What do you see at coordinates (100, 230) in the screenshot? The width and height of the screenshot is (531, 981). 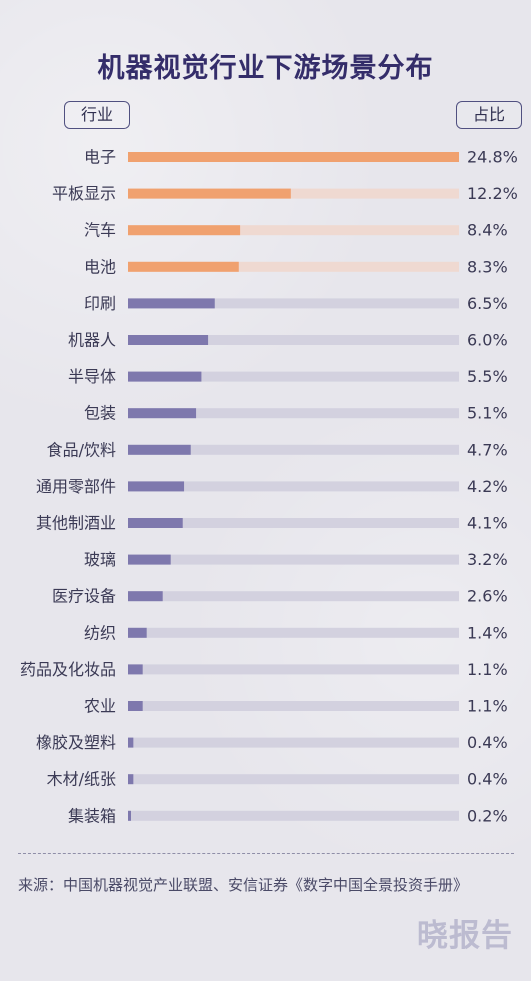 I see `category-label: 汽车` at bounding box center [100, 230].